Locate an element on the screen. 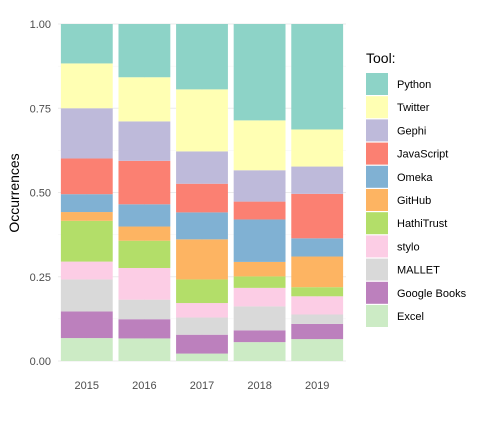 This screenshot has height=422, width=490. legend-label: Google Books is located at coordinates (432, 294).